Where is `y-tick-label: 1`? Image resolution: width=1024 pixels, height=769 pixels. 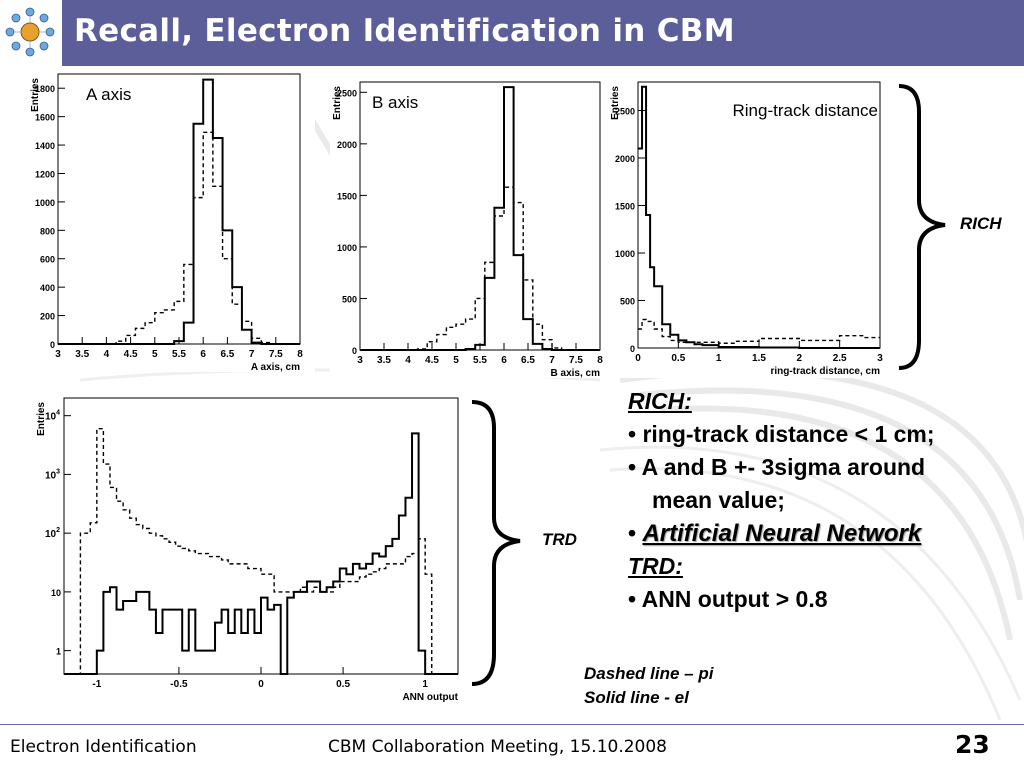
y-tick-label: 1 is located at coordinates (58, 652).